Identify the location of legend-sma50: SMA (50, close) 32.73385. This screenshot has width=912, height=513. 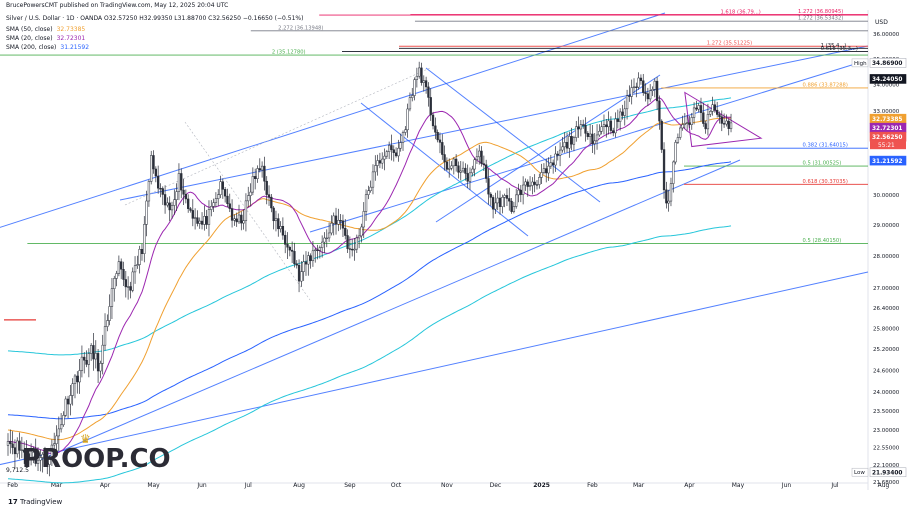
(45, 29).